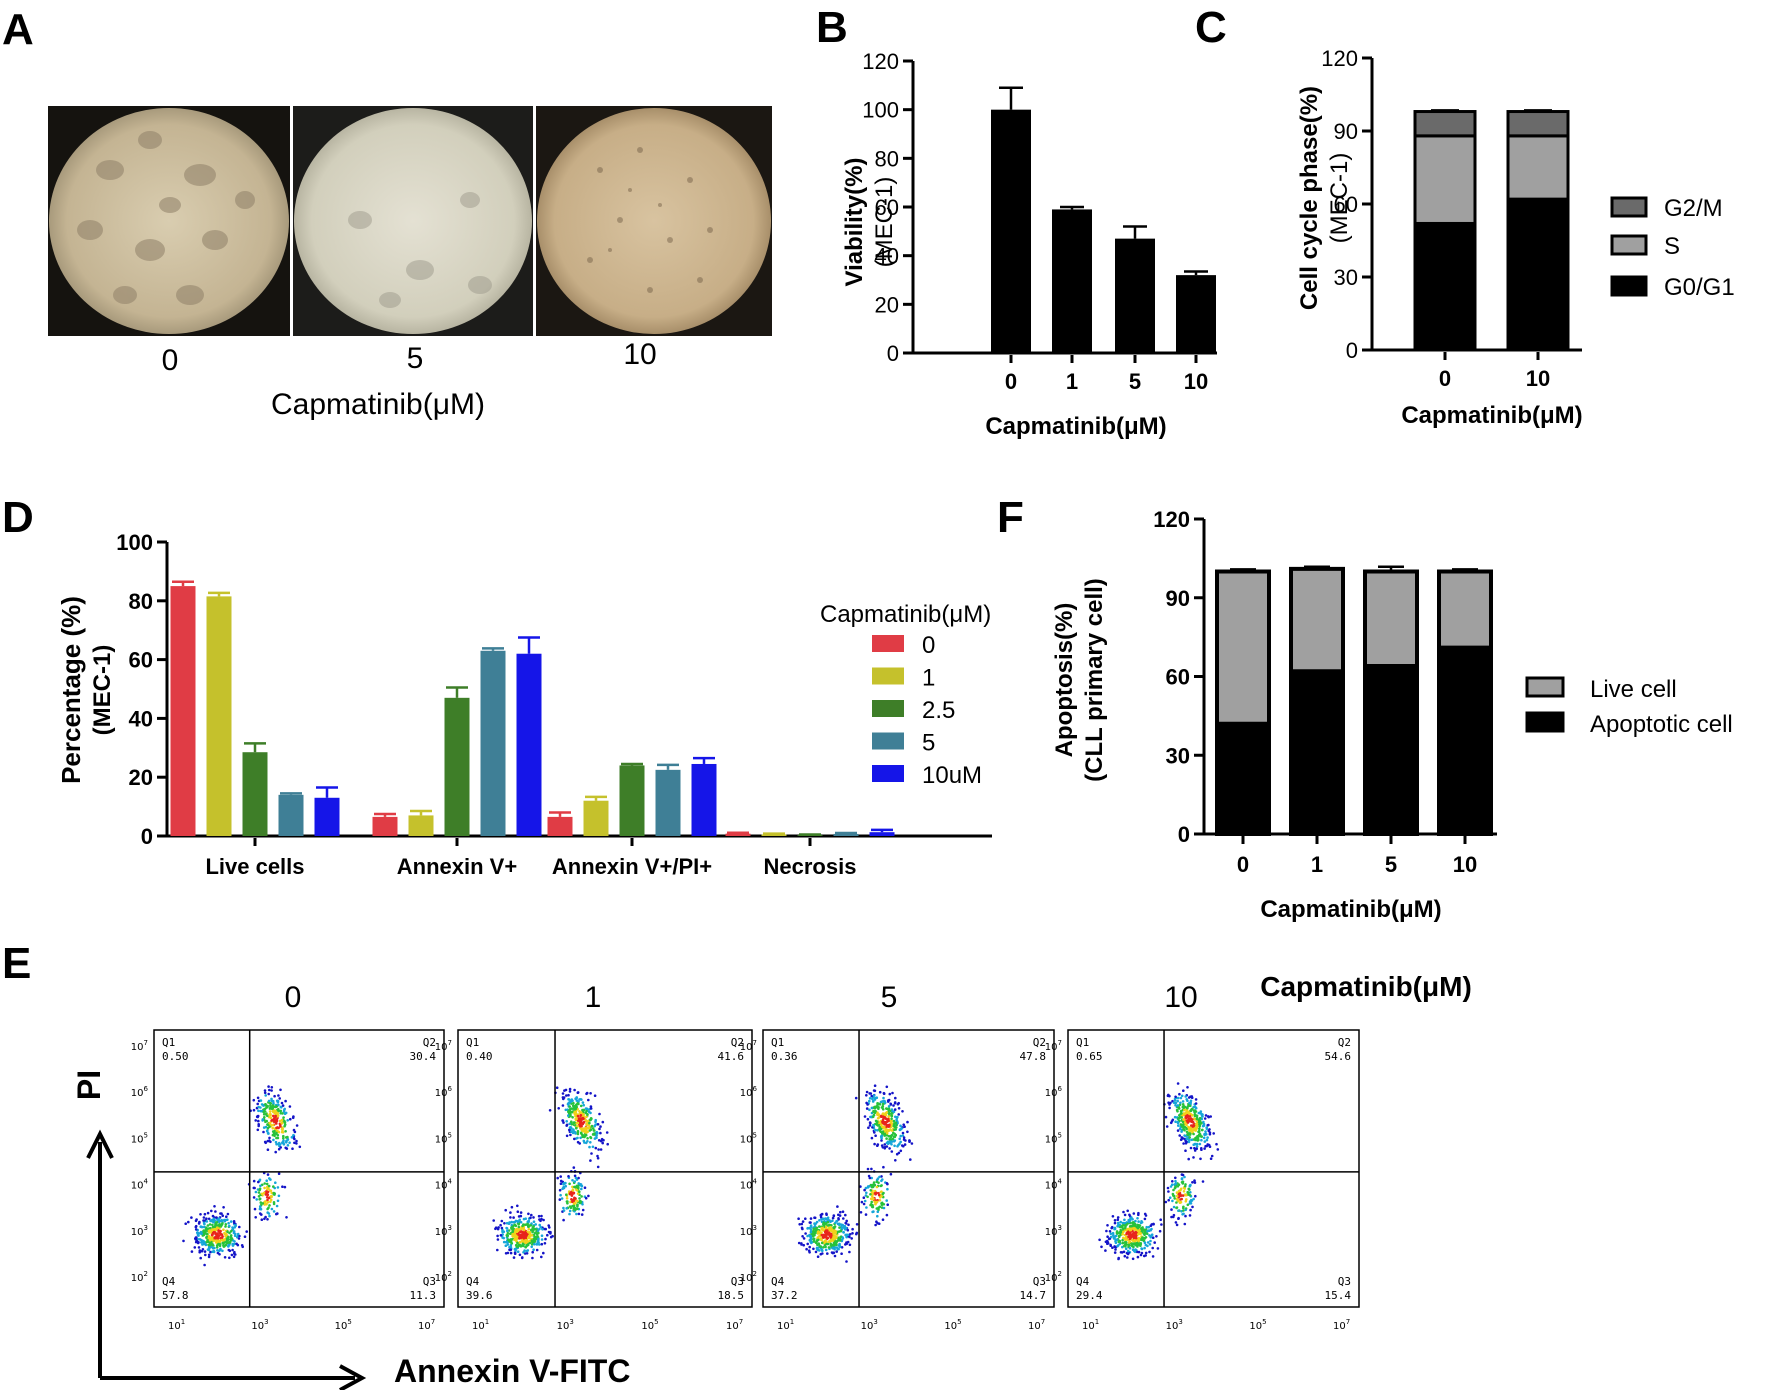 The width and height of the screenshot is (1772, 1390). What do you see at coordinates (18, 517) in the screenshot?
I see `panel-label-d: D` at bounding box center [18, 517].